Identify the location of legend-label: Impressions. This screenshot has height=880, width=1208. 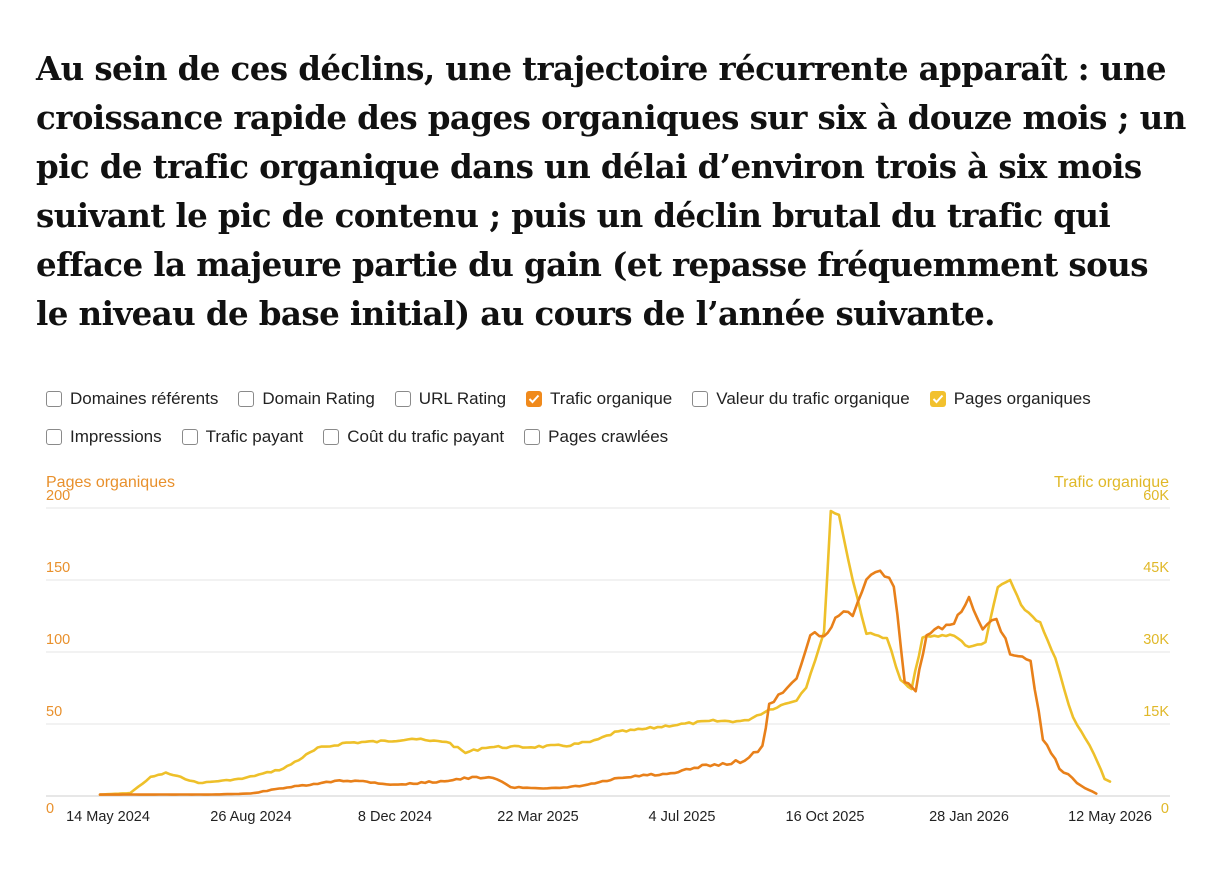
(116, 436).